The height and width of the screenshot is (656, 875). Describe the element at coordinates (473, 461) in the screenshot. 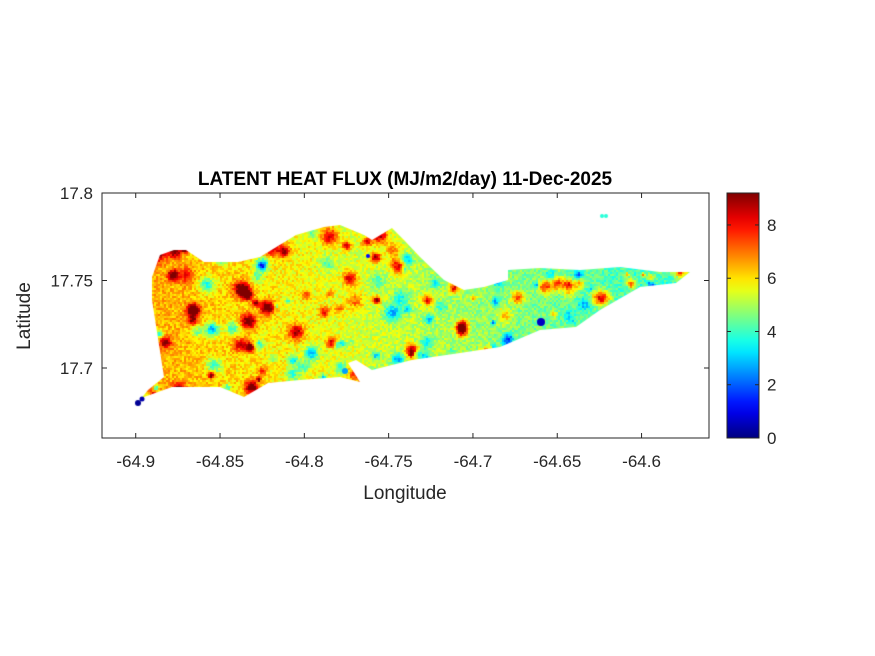

I see `x-tick-label: -64.7` at that location.